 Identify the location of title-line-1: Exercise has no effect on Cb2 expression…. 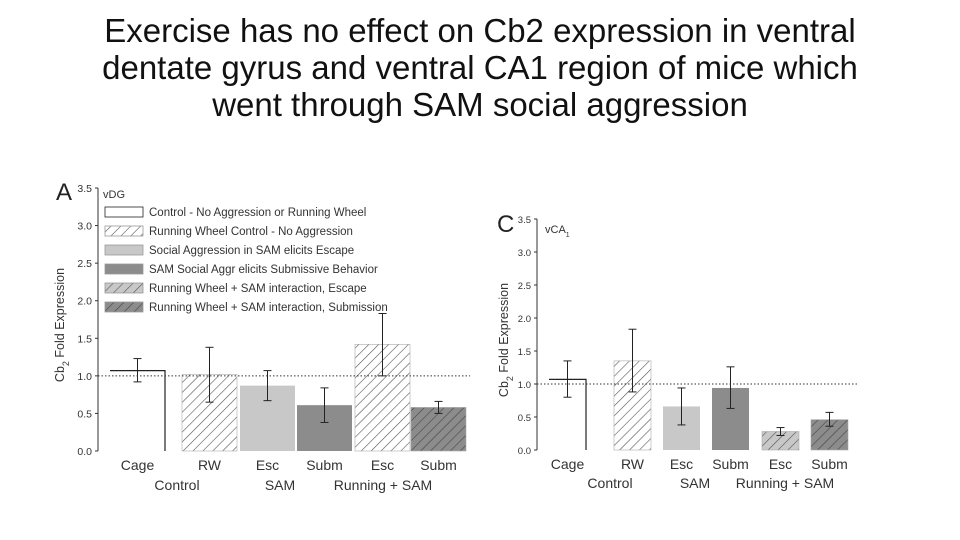
(480, 30).